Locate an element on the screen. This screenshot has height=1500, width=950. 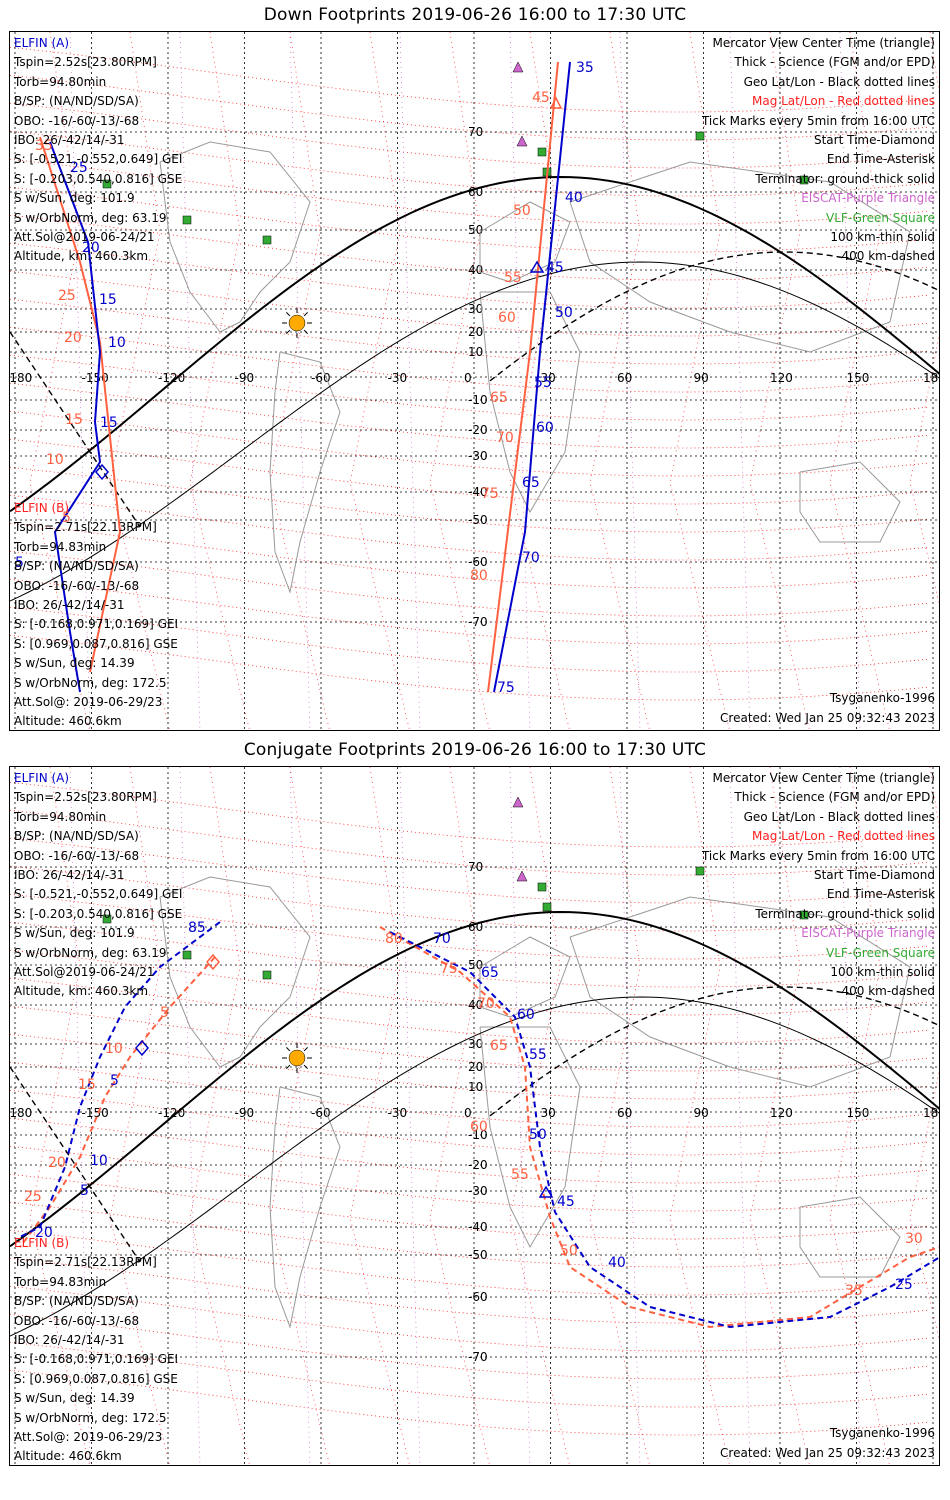
eiscat-triangle is located at coordinates (518, 67).